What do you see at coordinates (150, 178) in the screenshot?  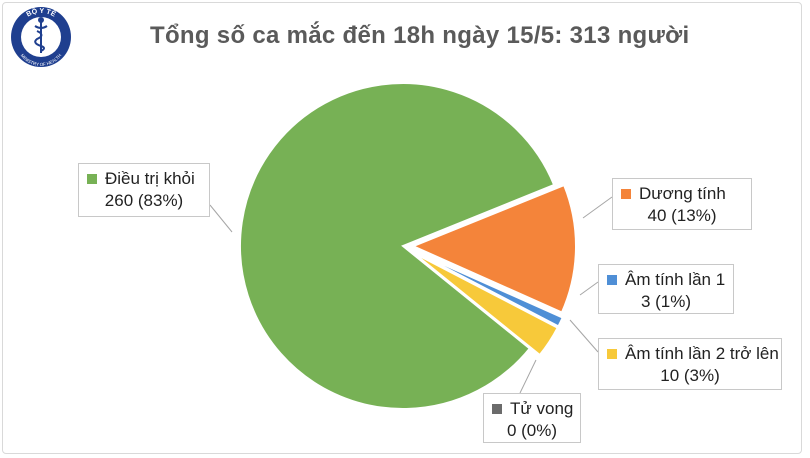 I see `slice-name: Điều trị khỏi` at bounding box center [150, 178].